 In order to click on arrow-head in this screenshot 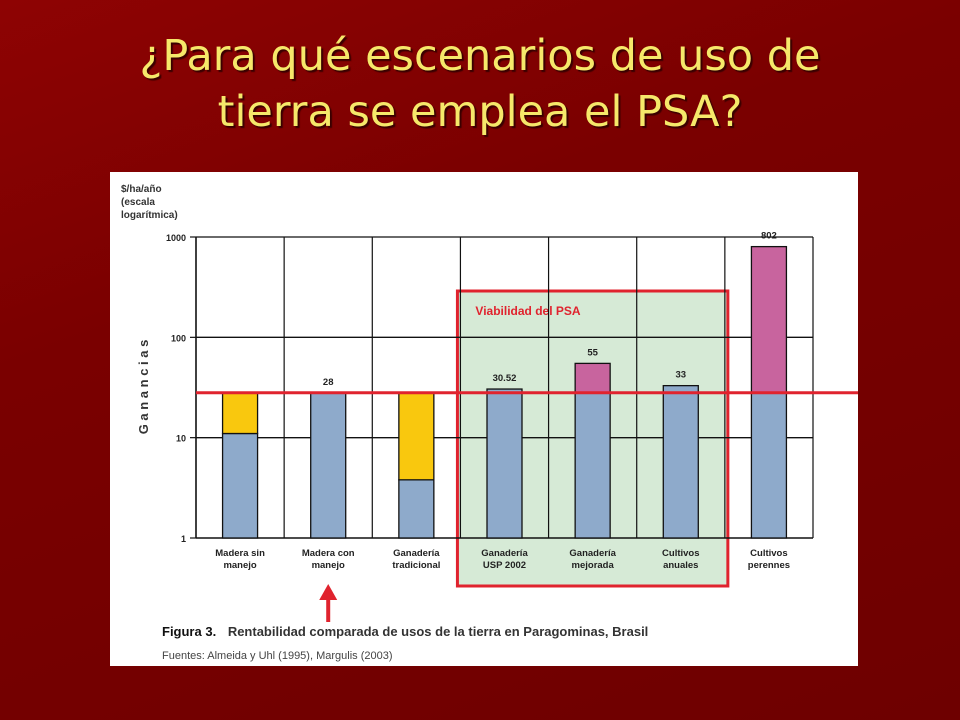, I will do `click(328, 592)`.